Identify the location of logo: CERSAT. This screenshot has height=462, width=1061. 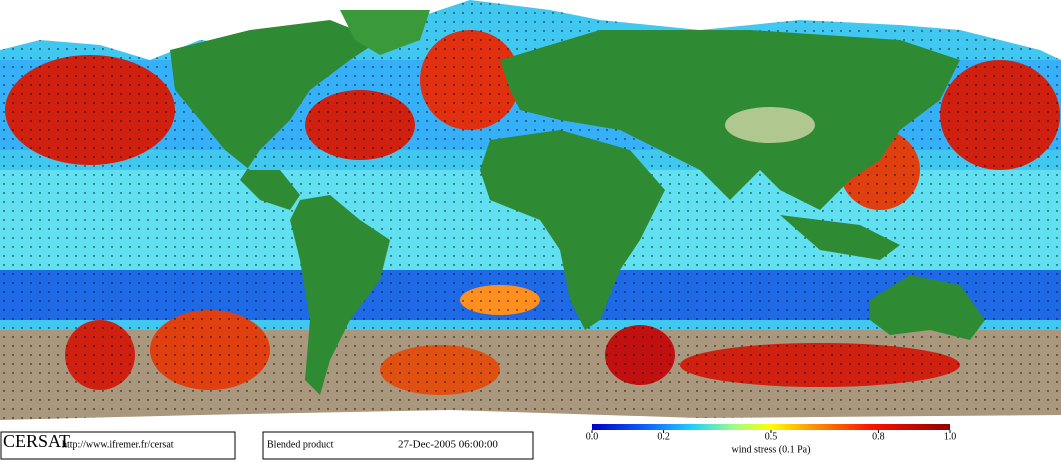
(36, 441).